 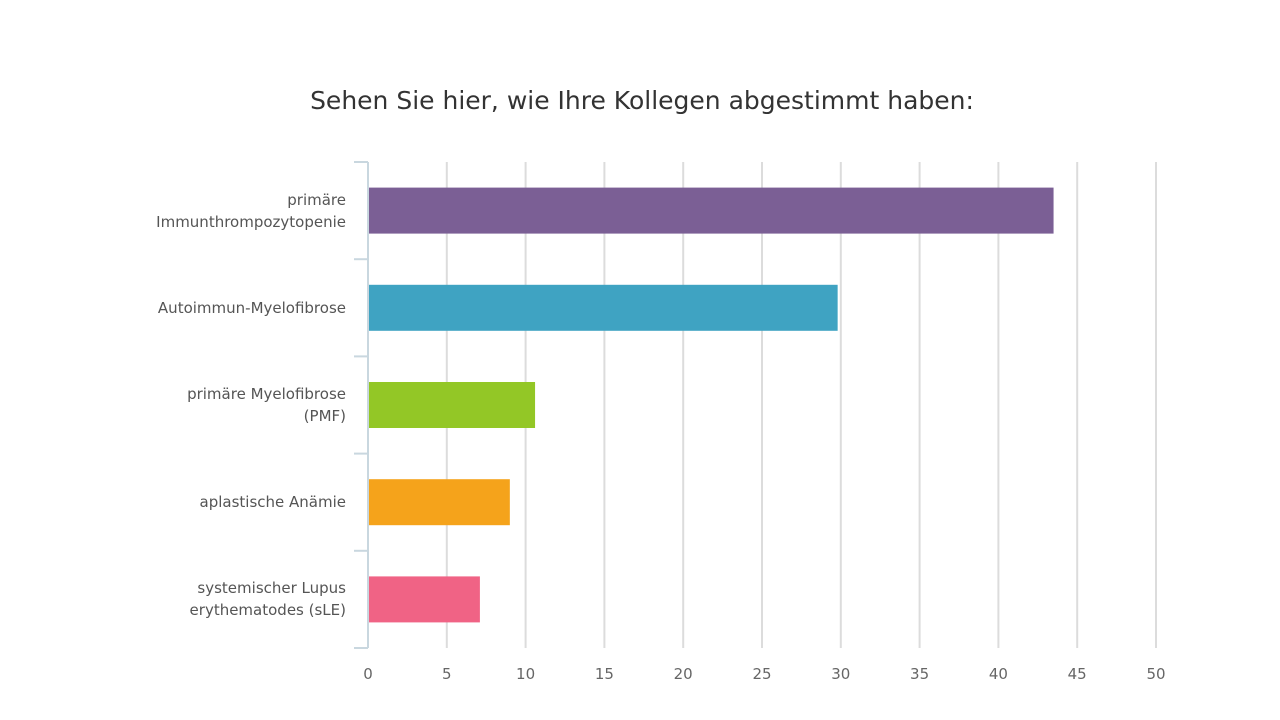 What do you see at coordinates (316, 199) in the screenshot?
I see `category-label-line: primäre` at bounding box center [316, 199].